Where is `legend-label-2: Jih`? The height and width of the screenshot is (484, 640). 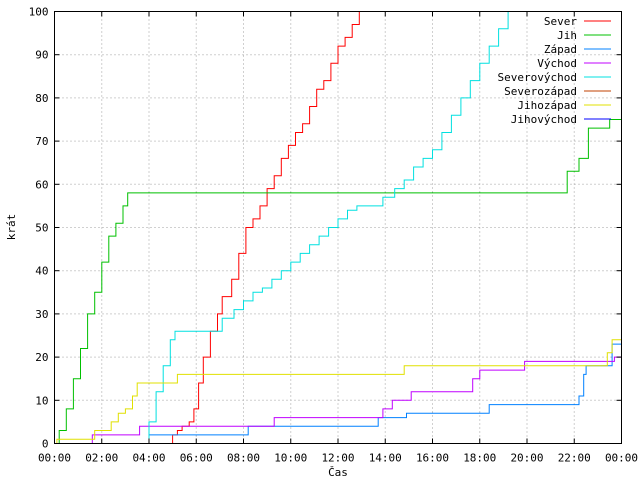 legend-label-2: Jih is located at coordinates (567, 35).